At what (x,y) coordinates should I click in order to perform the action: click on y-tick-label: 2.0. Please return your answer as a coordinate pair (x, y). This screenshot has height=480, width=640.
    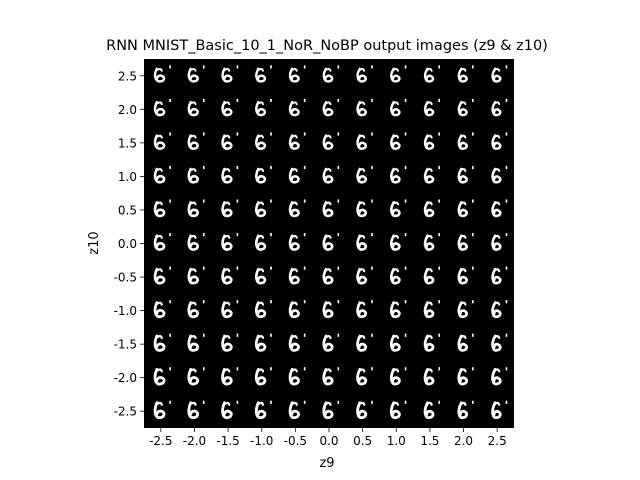
    Looking at the image, I should click on (127, 110).